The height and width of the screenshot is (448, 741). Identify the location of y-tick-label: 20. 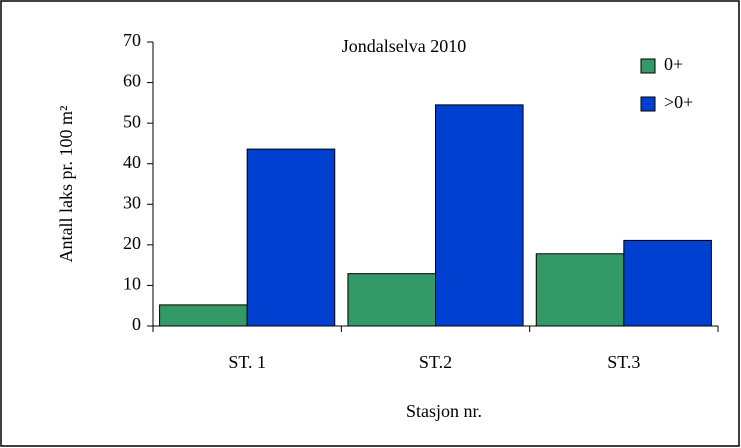
(132, 243).